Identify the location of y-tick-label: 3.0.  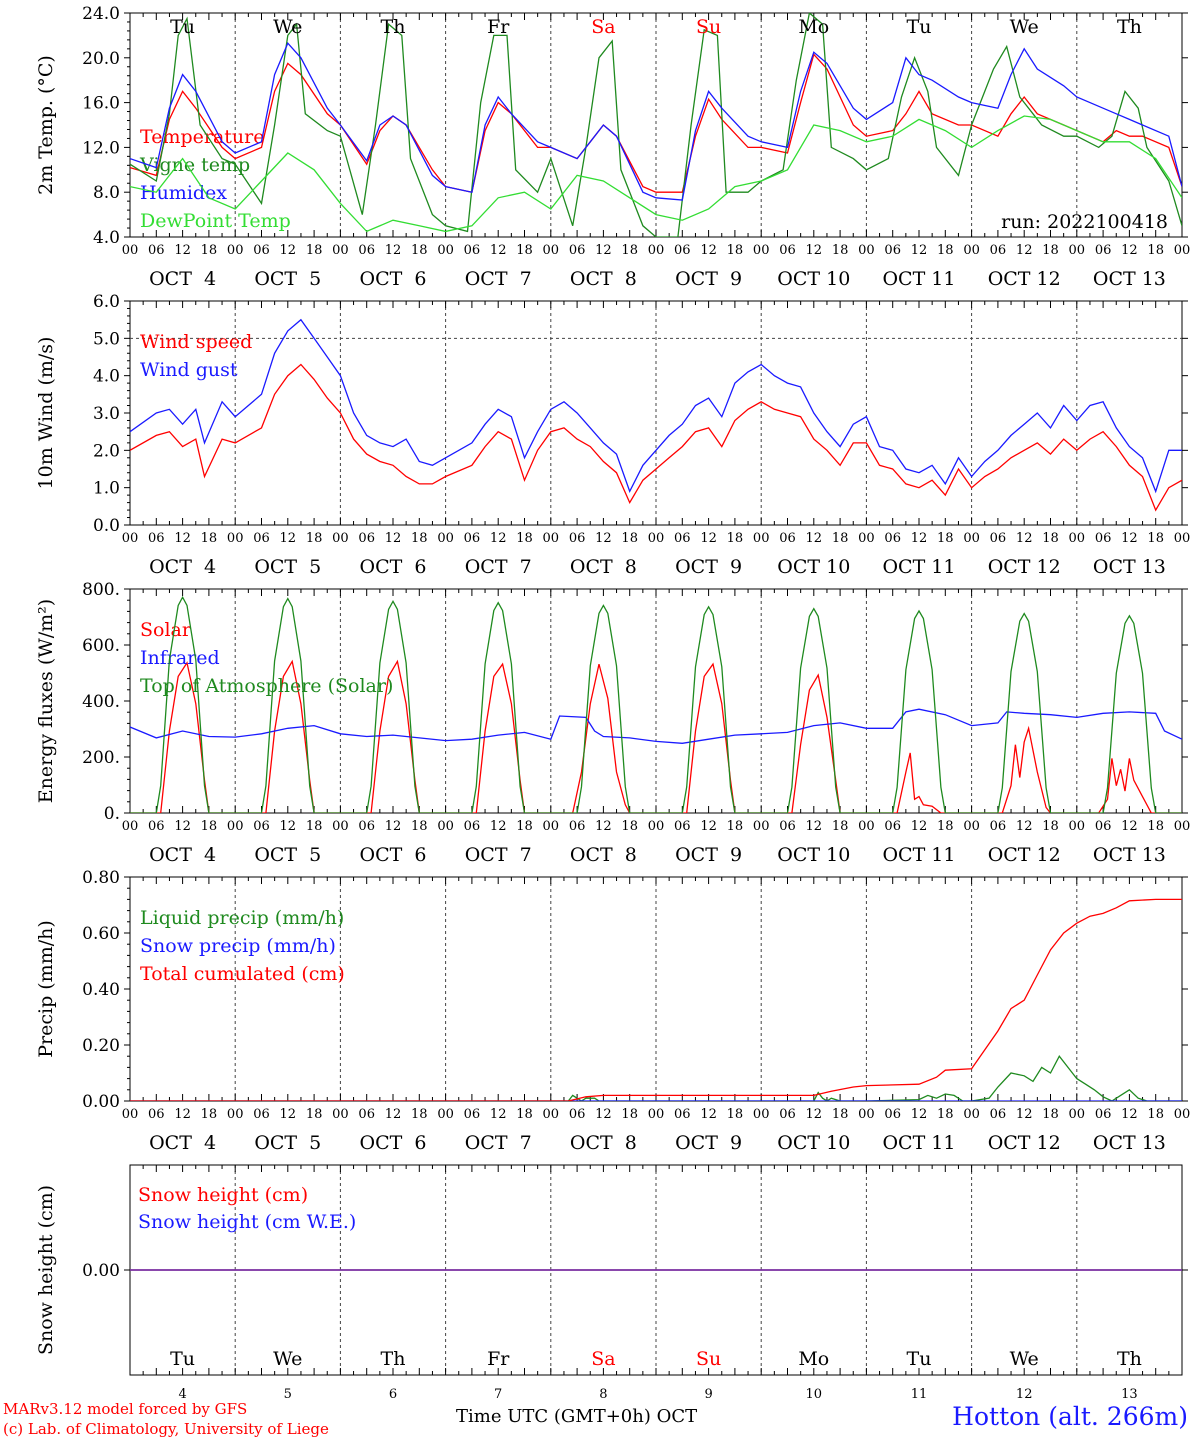
(106, 414).